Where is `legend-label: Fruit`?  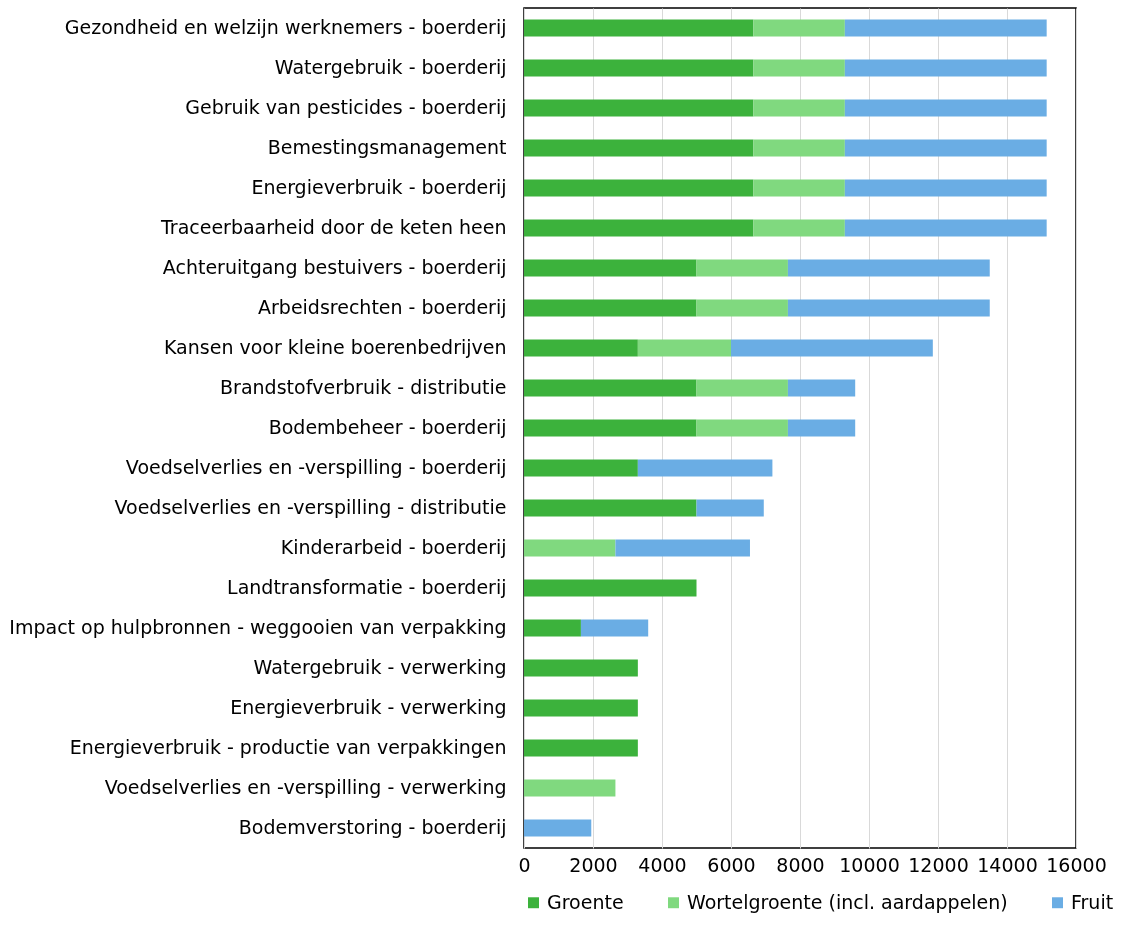 legend-label: Fruit is located at coordinates (1092, 901).